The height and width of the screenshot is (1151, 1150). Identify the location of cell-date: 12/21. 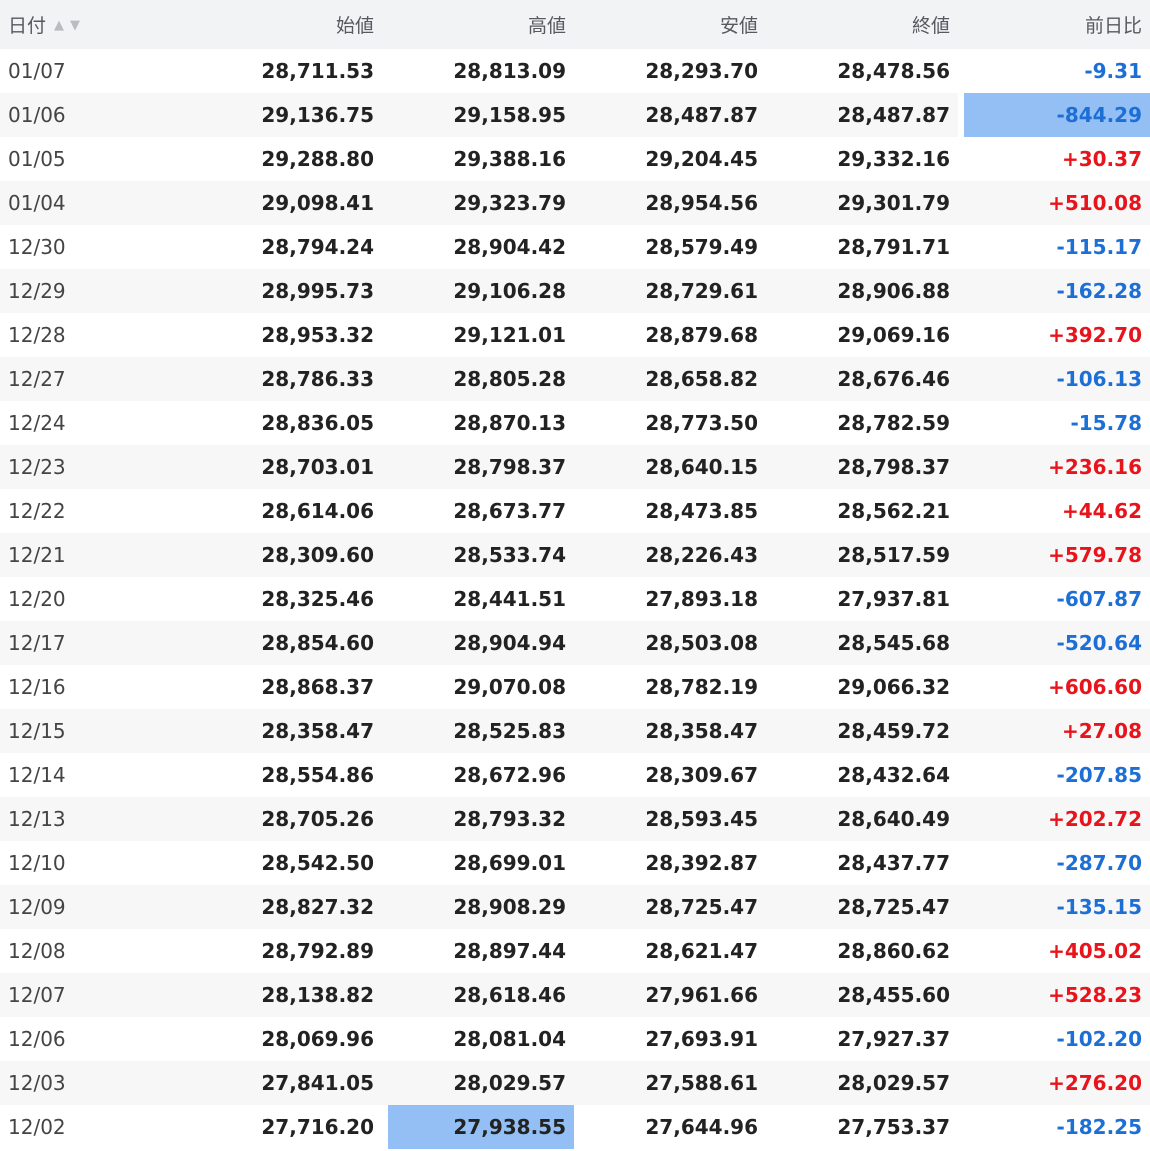
(95, 555).